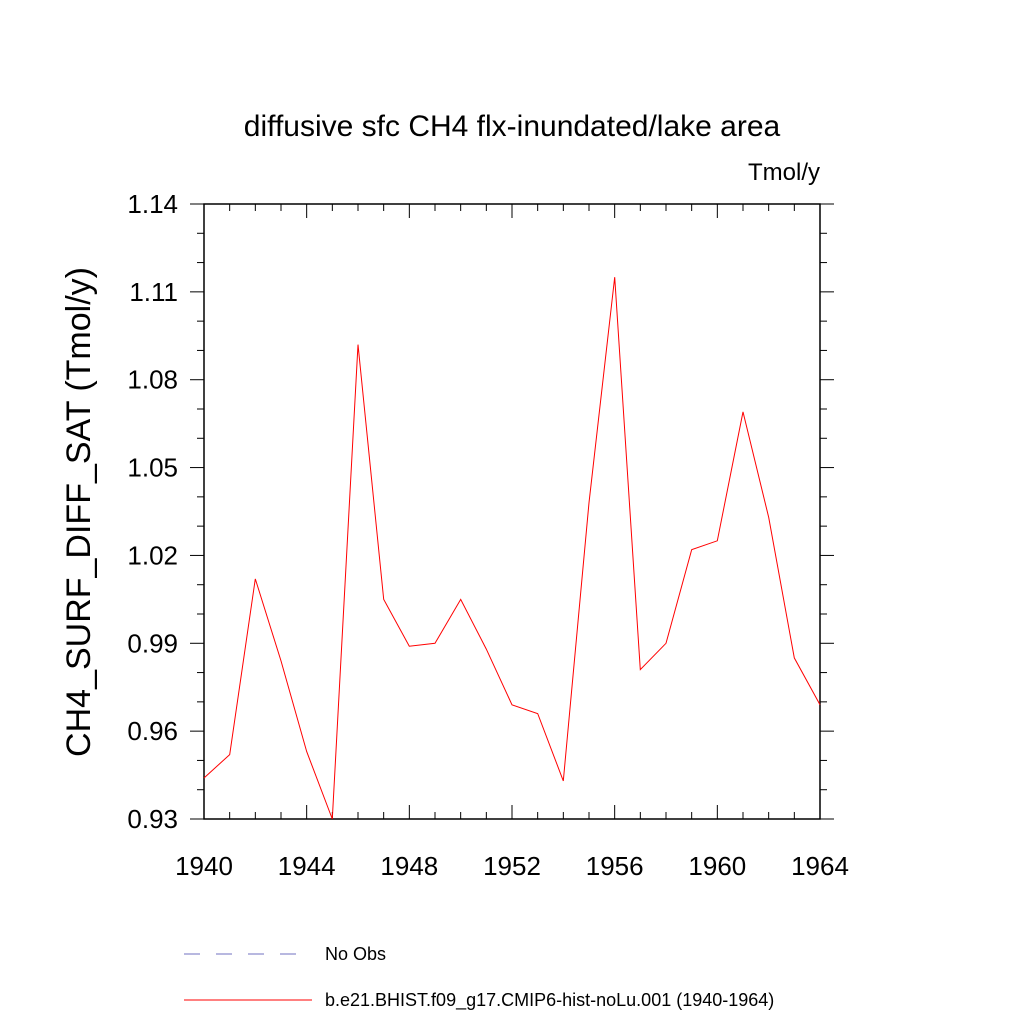 Image resolution: width=1024 pixels, height=1024 pixels. What do you see at coordinates (79, 512) in the screenshot?
I see `y-axis-label: CH4_SURF_DIFF_SAT (Tmol/y)` at bounding box center [79, 512].